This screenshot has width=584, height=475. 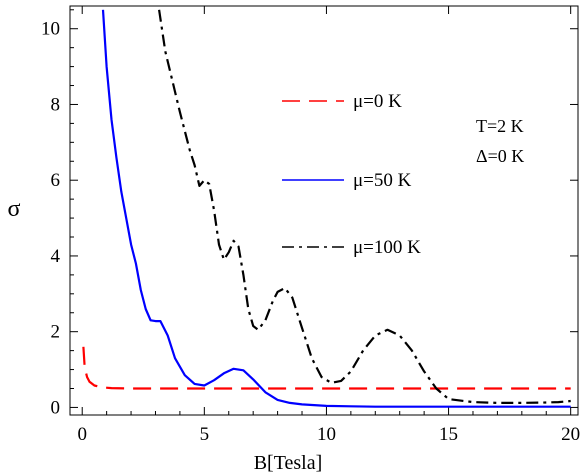 I want to click on y-tick-label: 0, so click(x=56, y=407).